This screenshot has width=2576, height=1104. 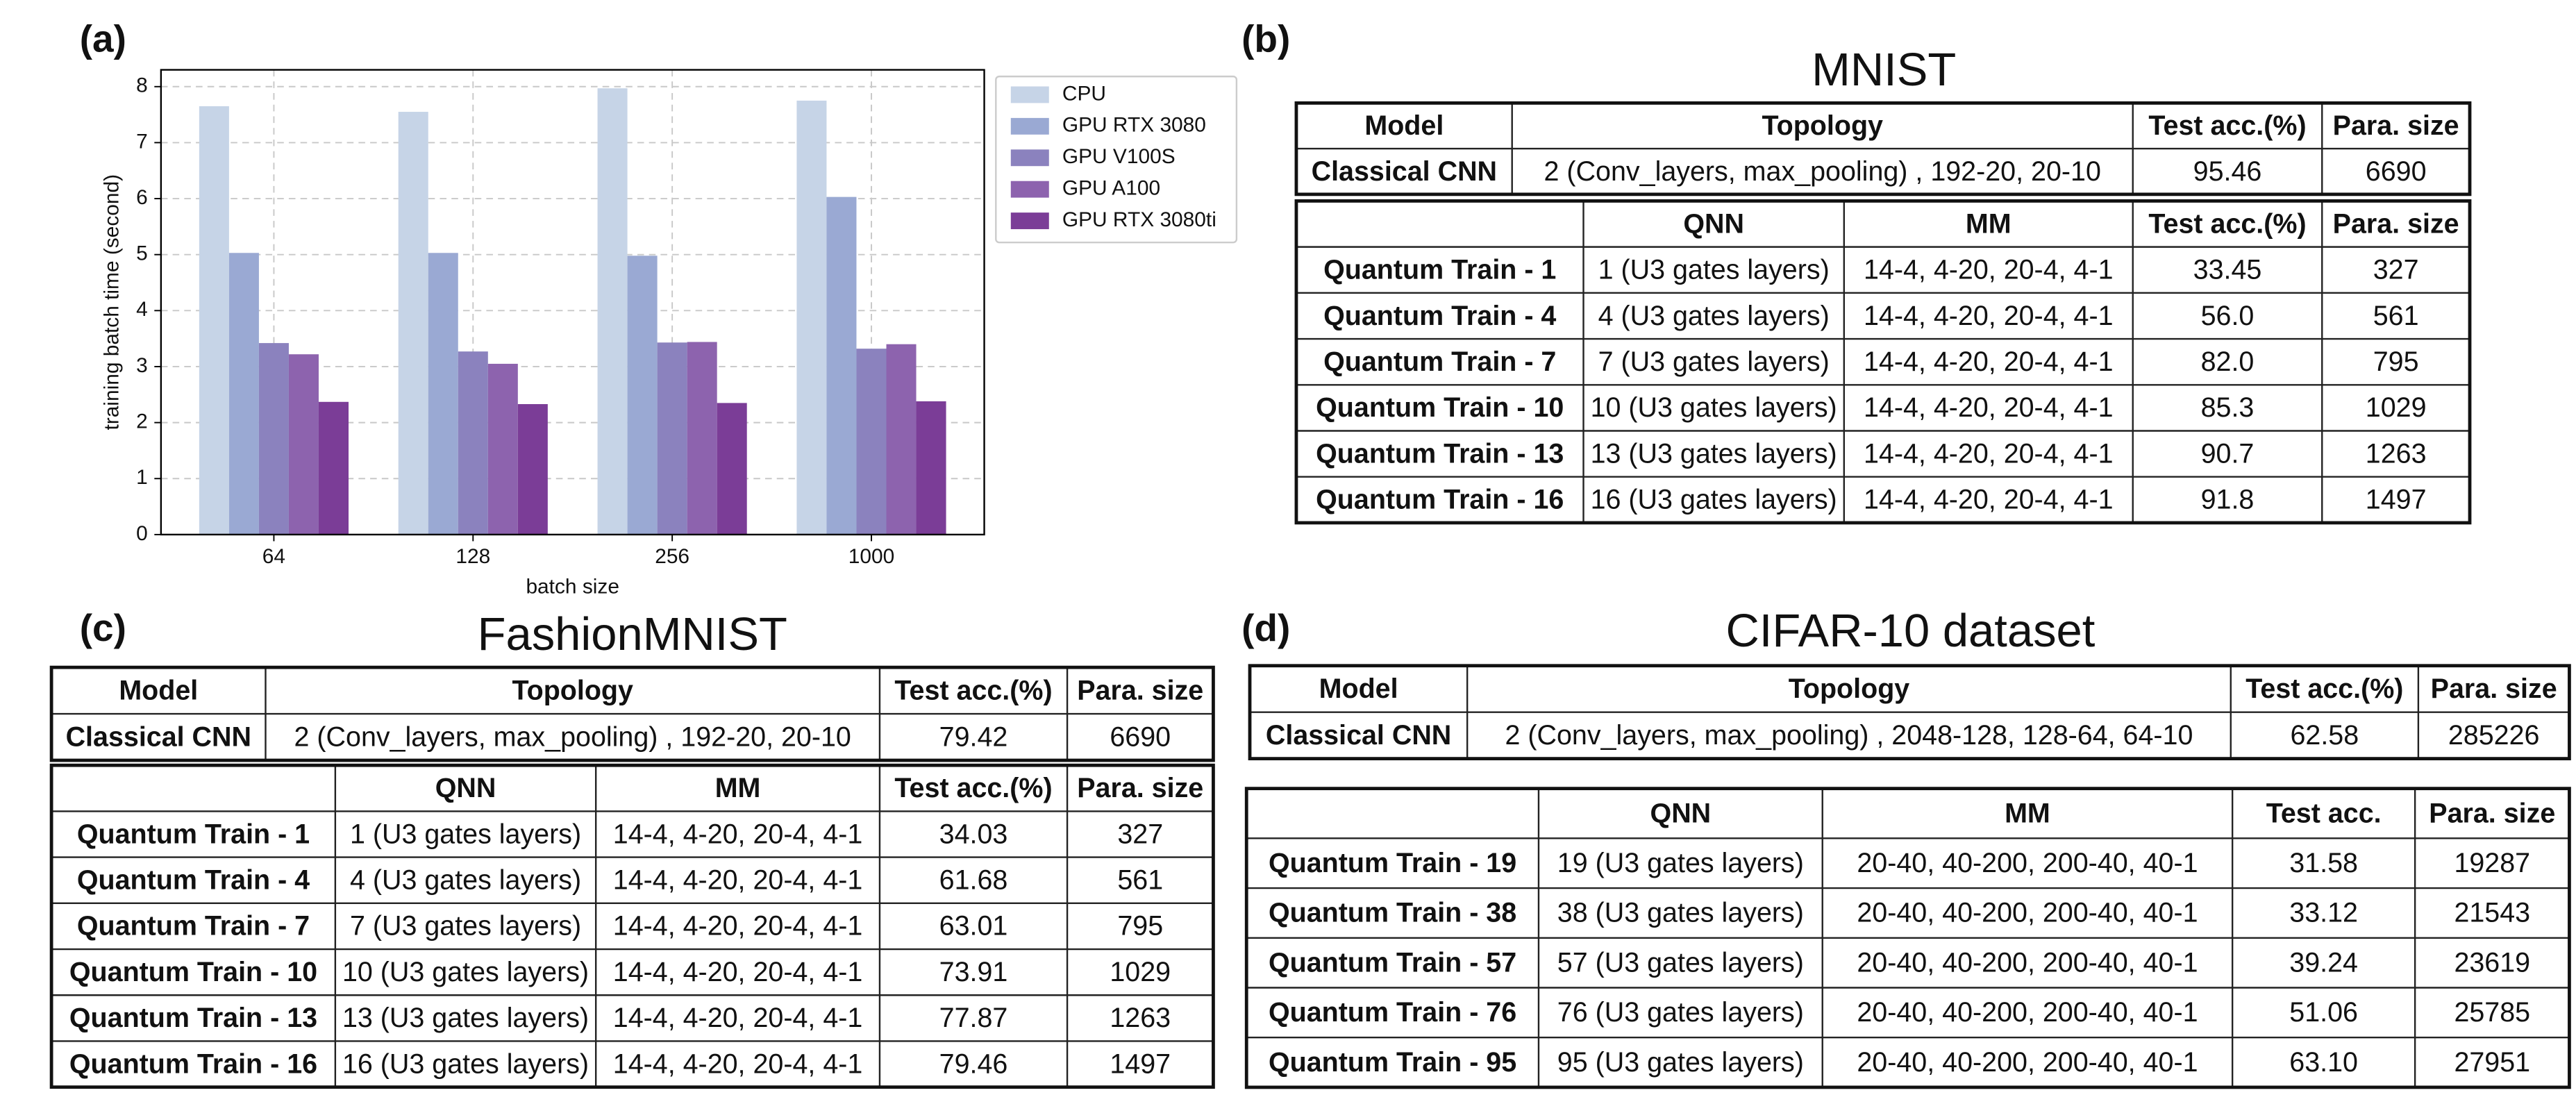 What do you see at coordinates (2323, 1062) in the screenshot?
I see `table-cell: 63.10` at bounding box center [2323, 1062].